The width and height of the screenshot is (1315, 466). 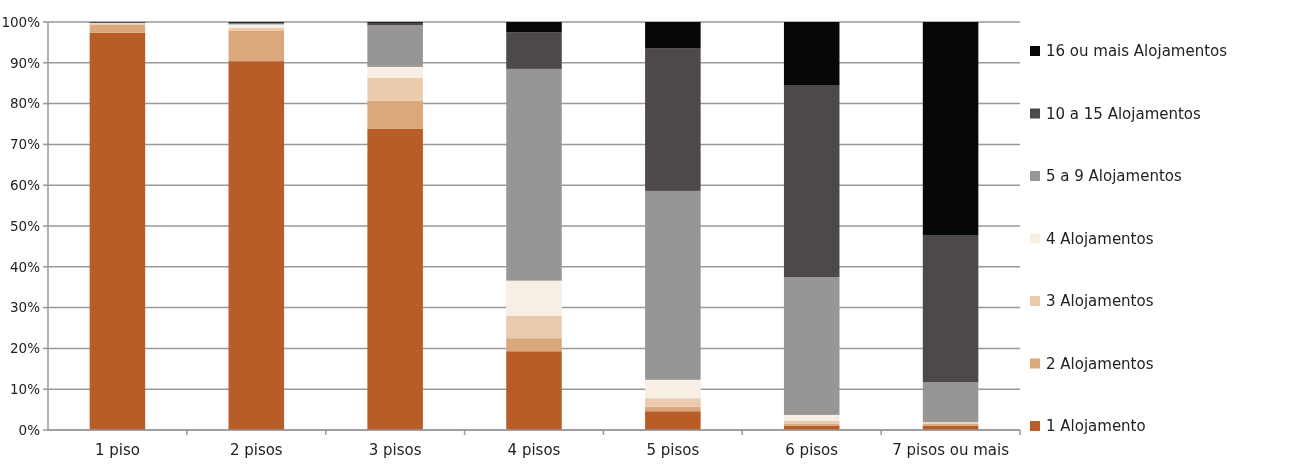 I want to click on y-tick-label: 20%, so click(x=25, y=348).